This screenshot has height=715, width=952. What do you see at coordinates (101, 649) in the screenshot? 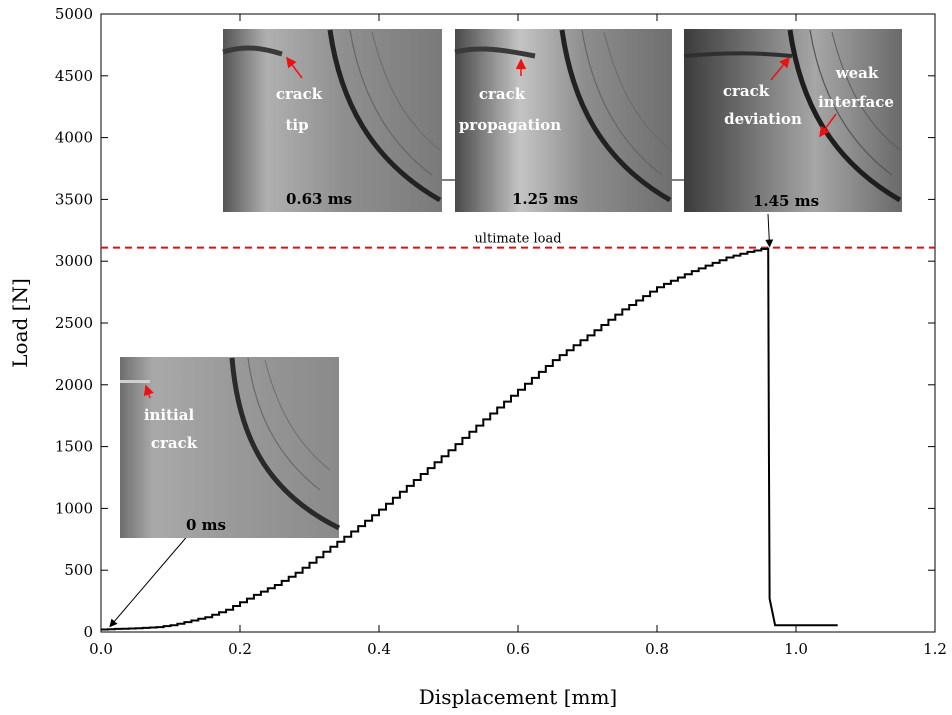
I see `x-tick-label: 0.0` at bounding box center [101, 649].